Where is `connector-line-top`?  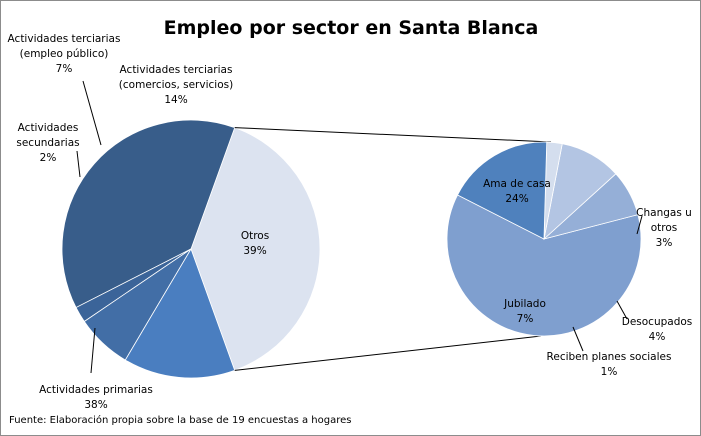 connector-line-top is located at coordinates (393, 135).